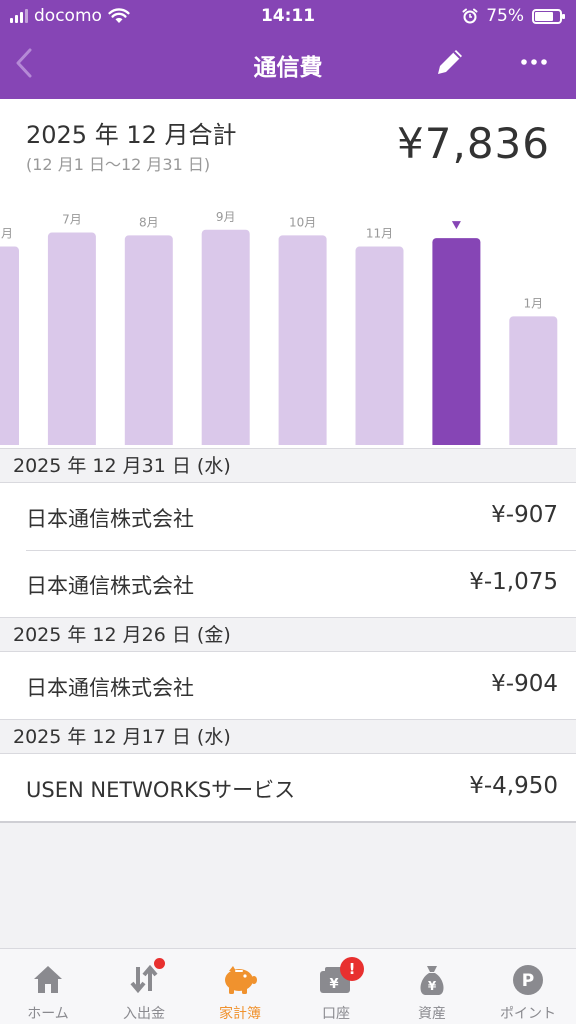 The width and height of the screenshot is (576, 1024). Describe the element at coordinates (505, 16) in the screenshot. I see `battery-percent: 75%` at that location.